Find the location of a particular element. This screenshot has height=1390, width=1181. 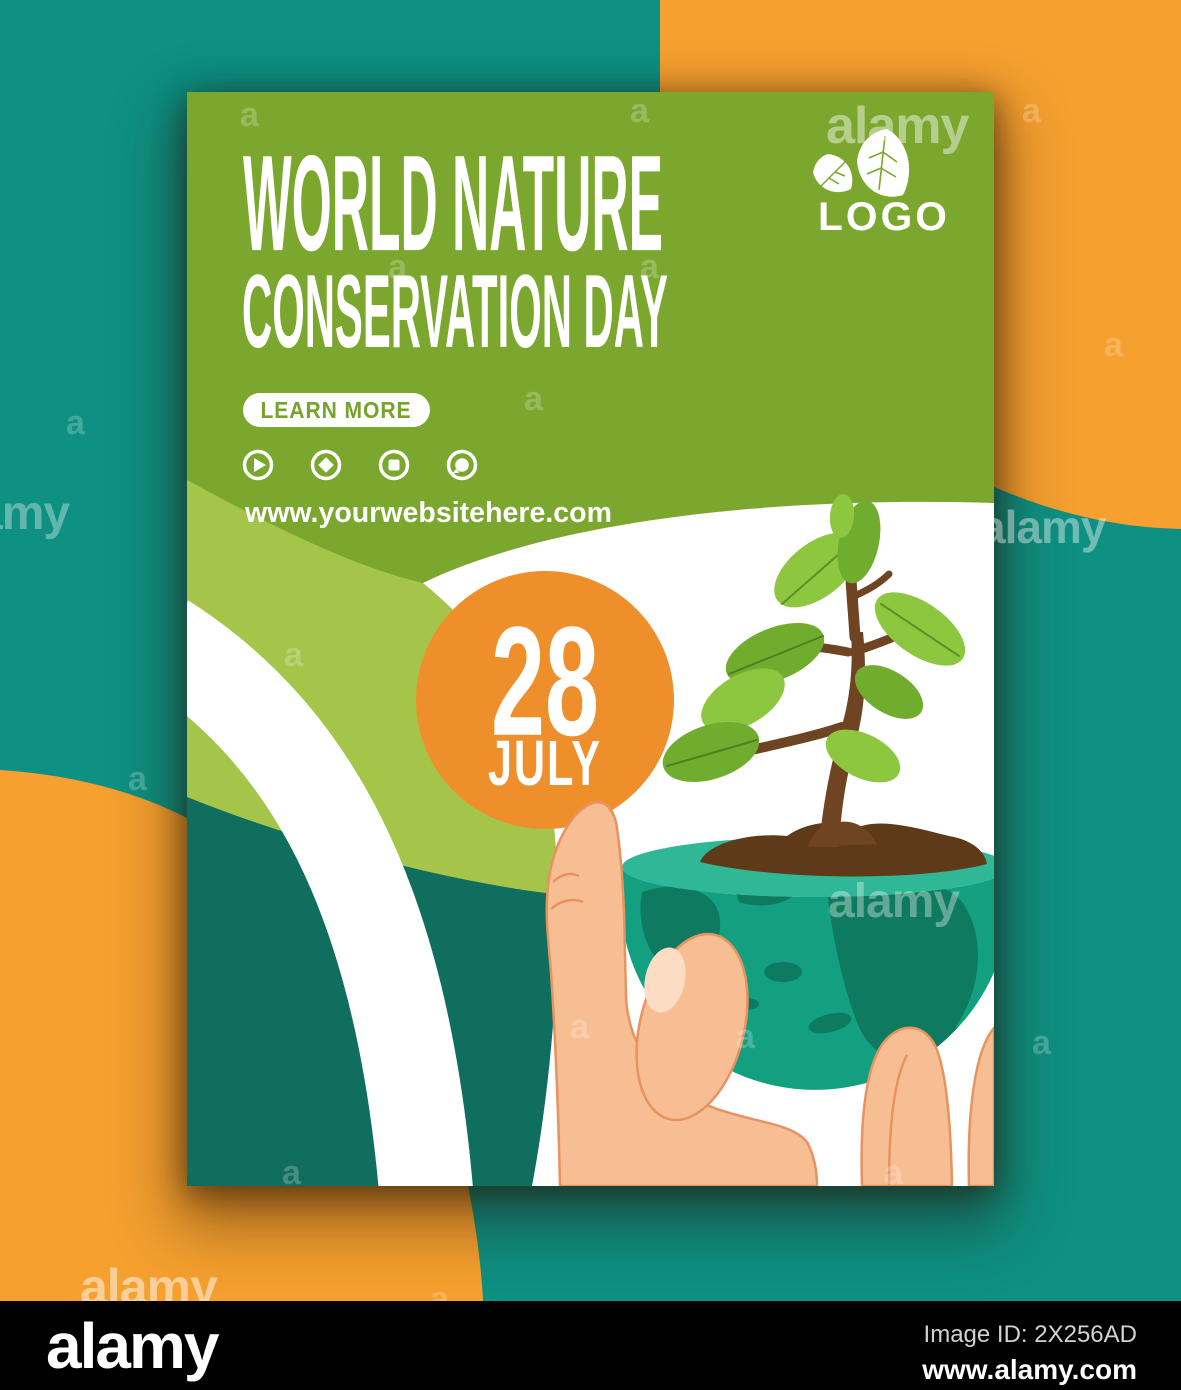

square-icon is located at coordinates (394, 465).